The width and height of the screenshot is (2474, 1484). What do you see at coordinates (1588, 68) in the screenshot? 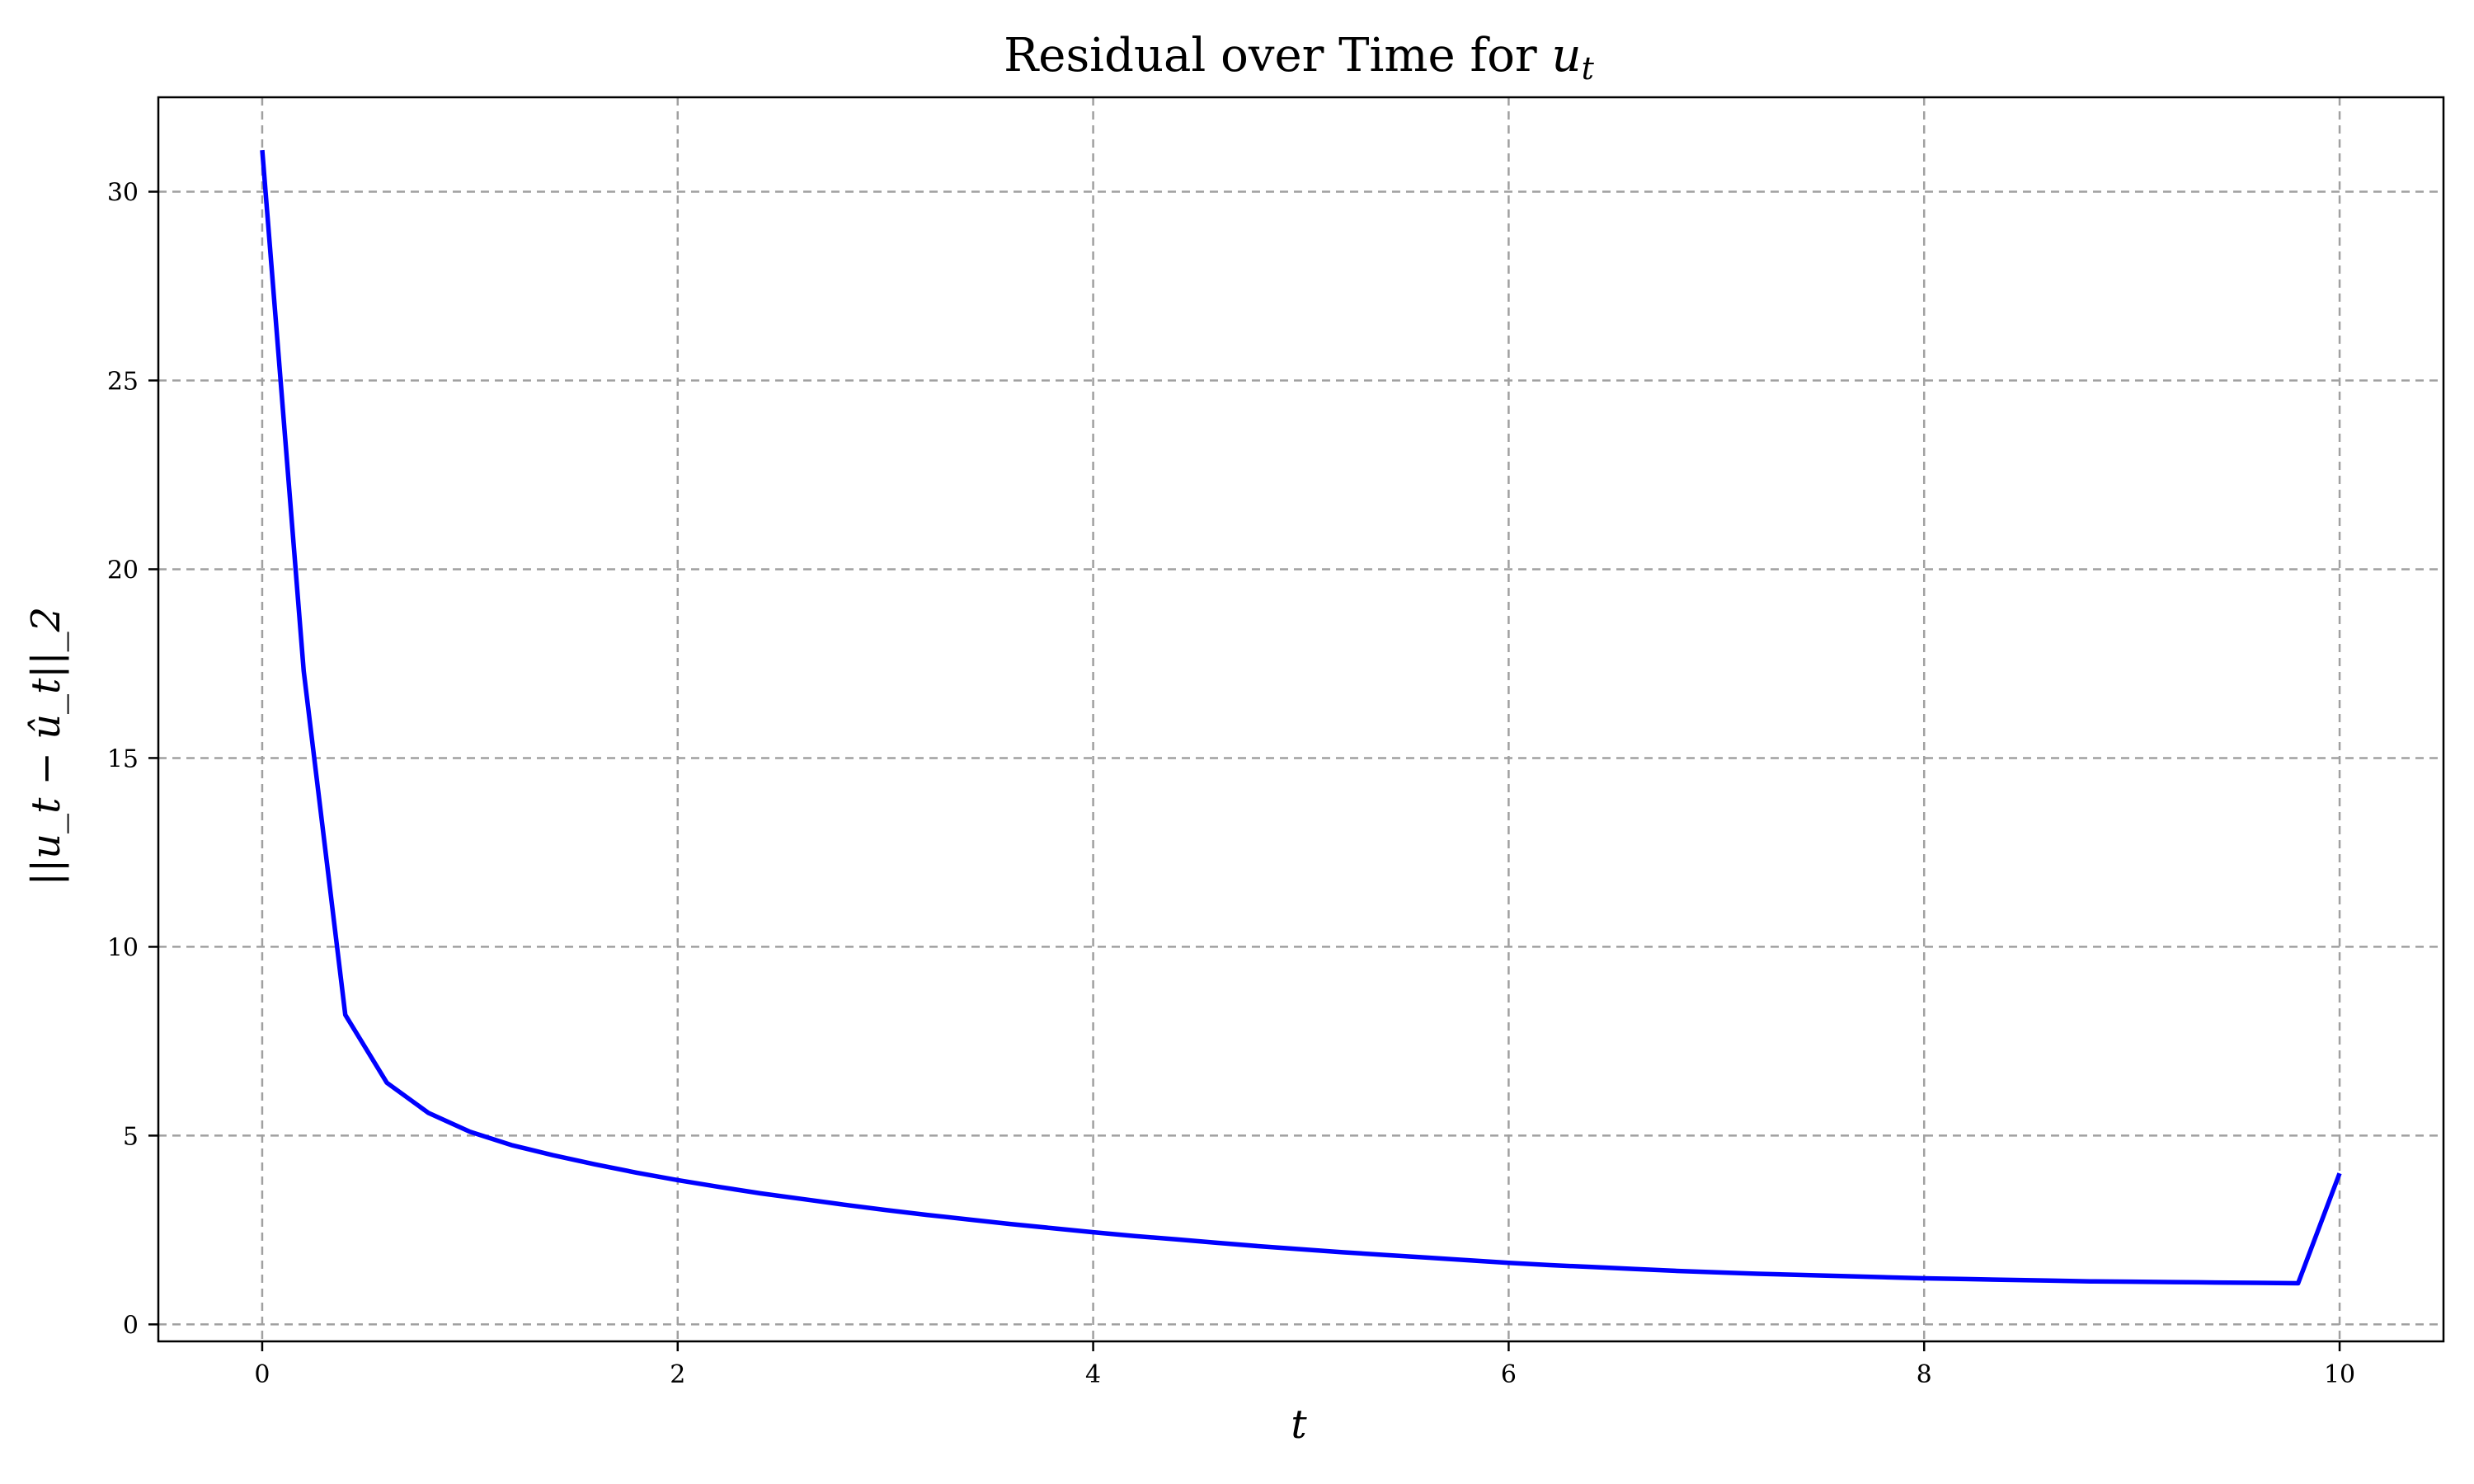
I see `chart-title-math-sub: t` at bounding box center [1588, 68].